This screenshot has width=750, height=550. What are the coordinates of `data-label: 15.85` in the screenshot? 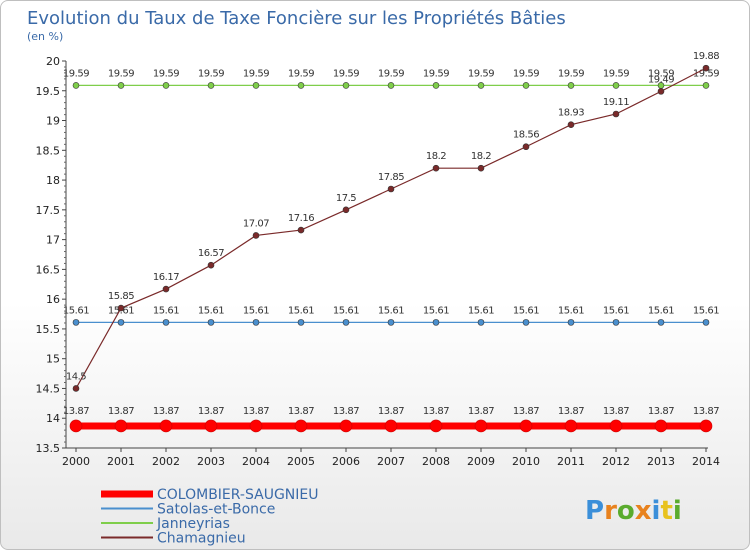 It's located at (121, 296).